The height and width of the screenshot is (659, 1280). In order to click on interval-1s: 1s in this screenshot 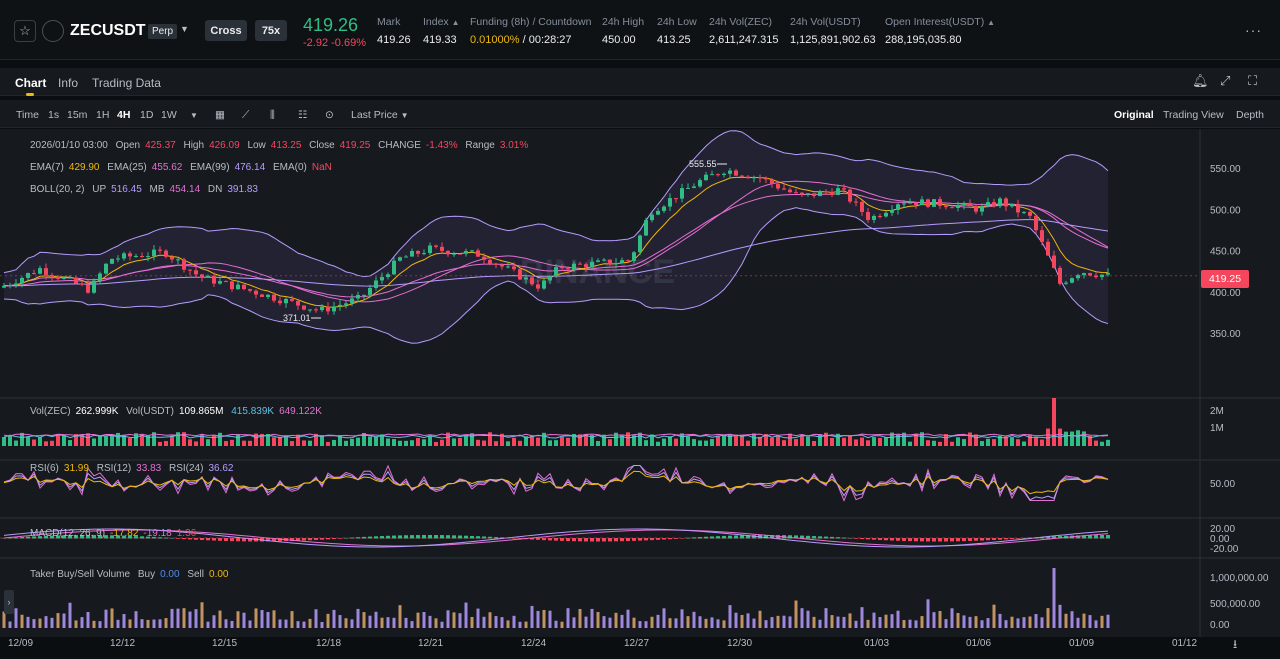, I will do `click(54, 115)`.